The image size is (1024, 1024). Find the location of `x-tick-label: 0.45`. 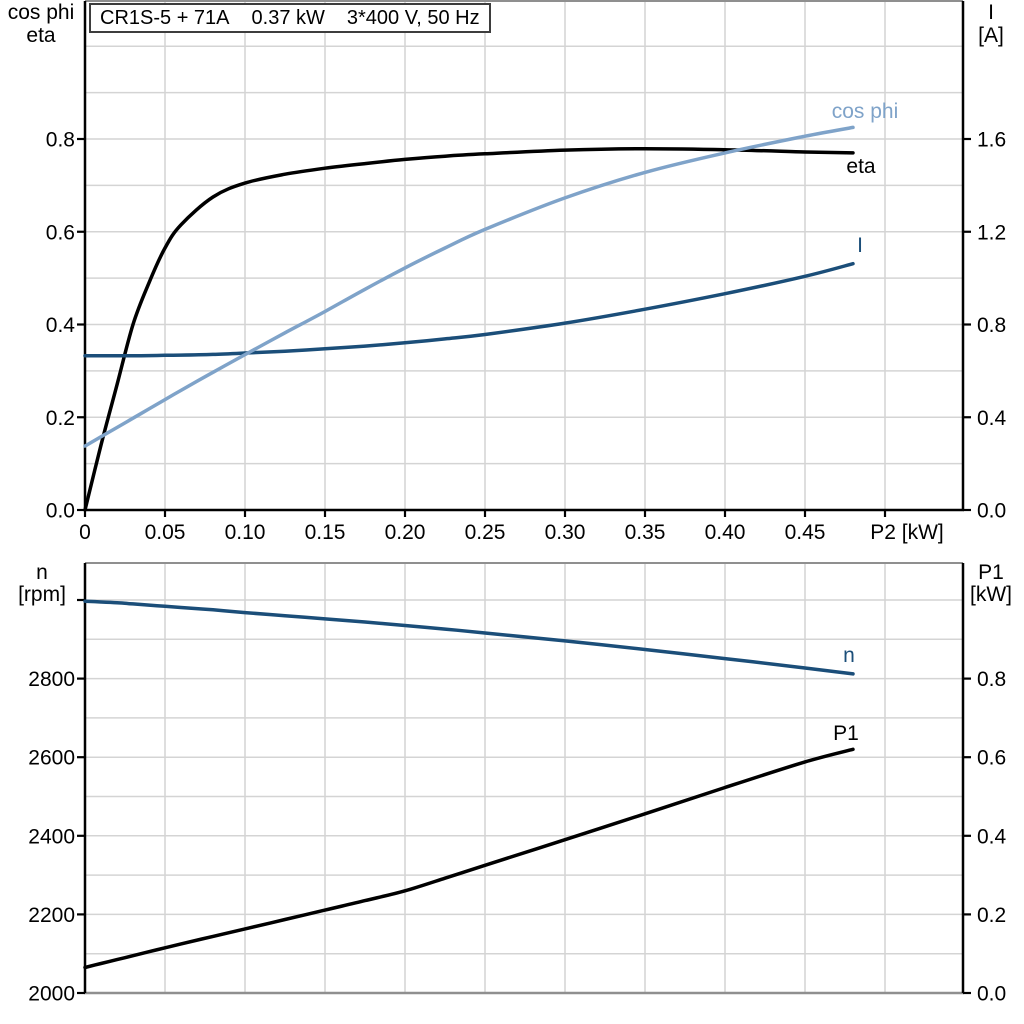

x-tick-label: 0.45 is located at coordinates (805, 532).